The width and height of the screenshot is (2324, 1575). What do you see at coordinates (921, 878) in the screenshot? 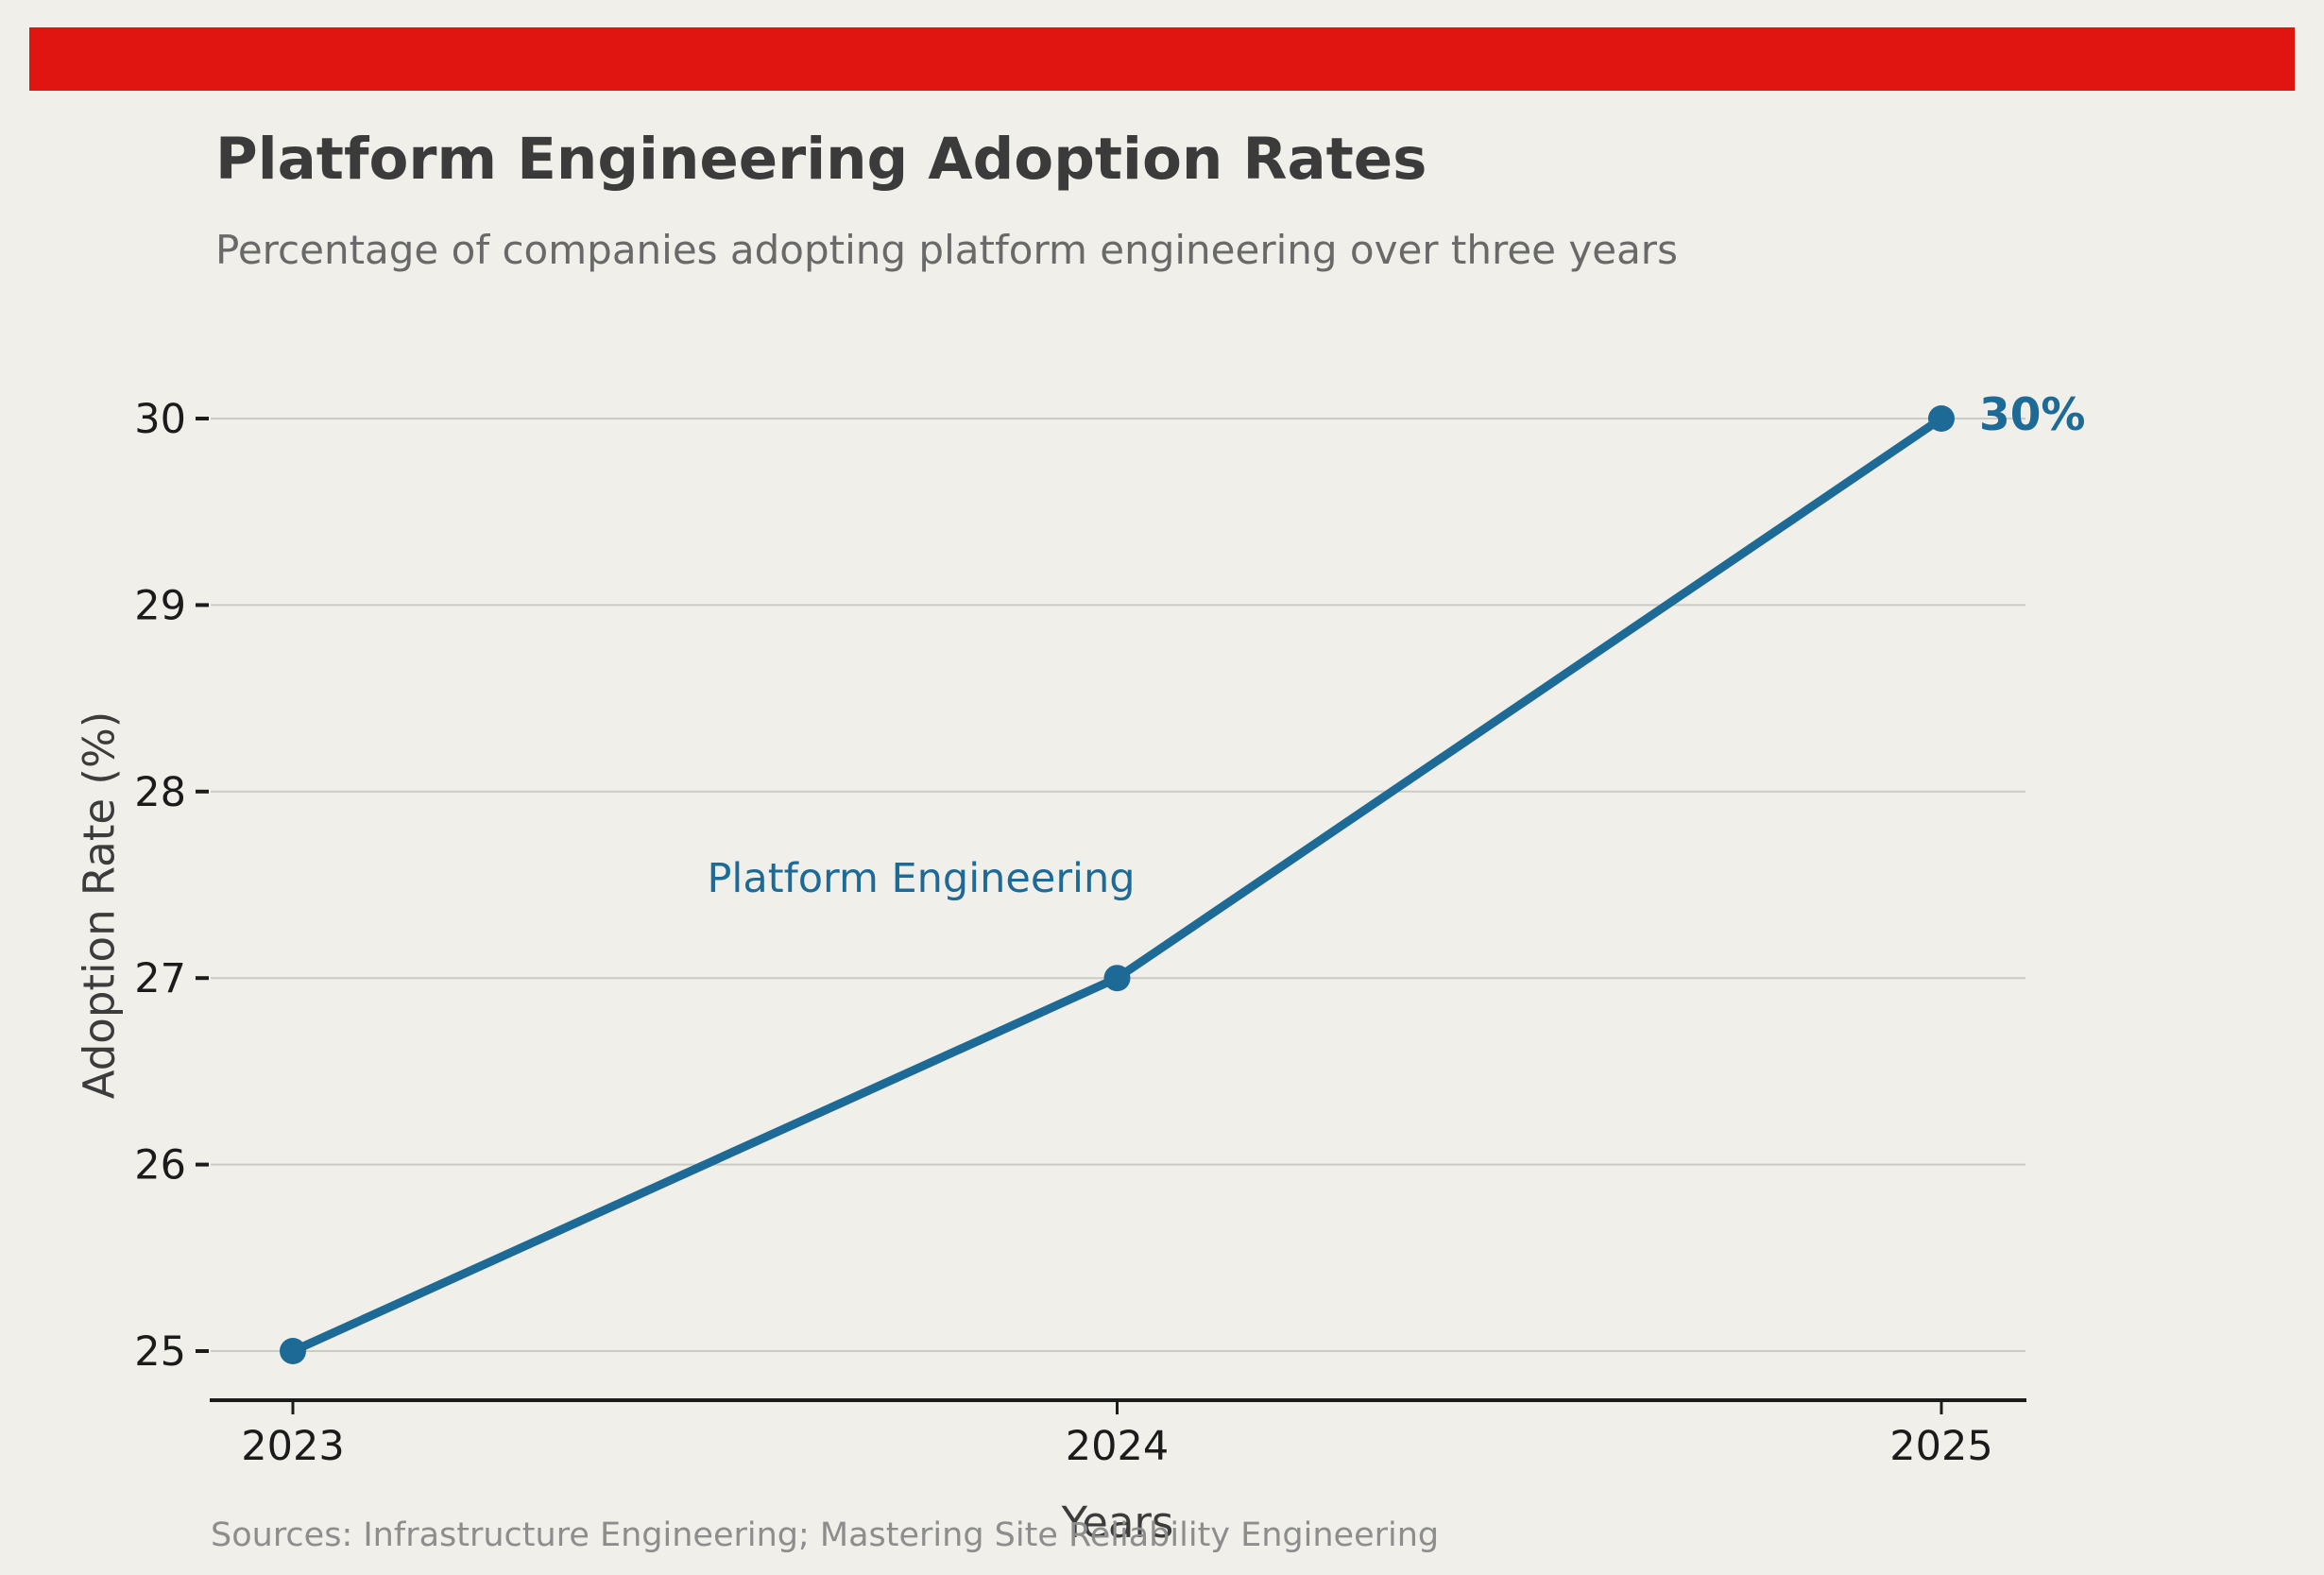
I see `series-label: Platform Engineering` at bounding box center [921, 878].